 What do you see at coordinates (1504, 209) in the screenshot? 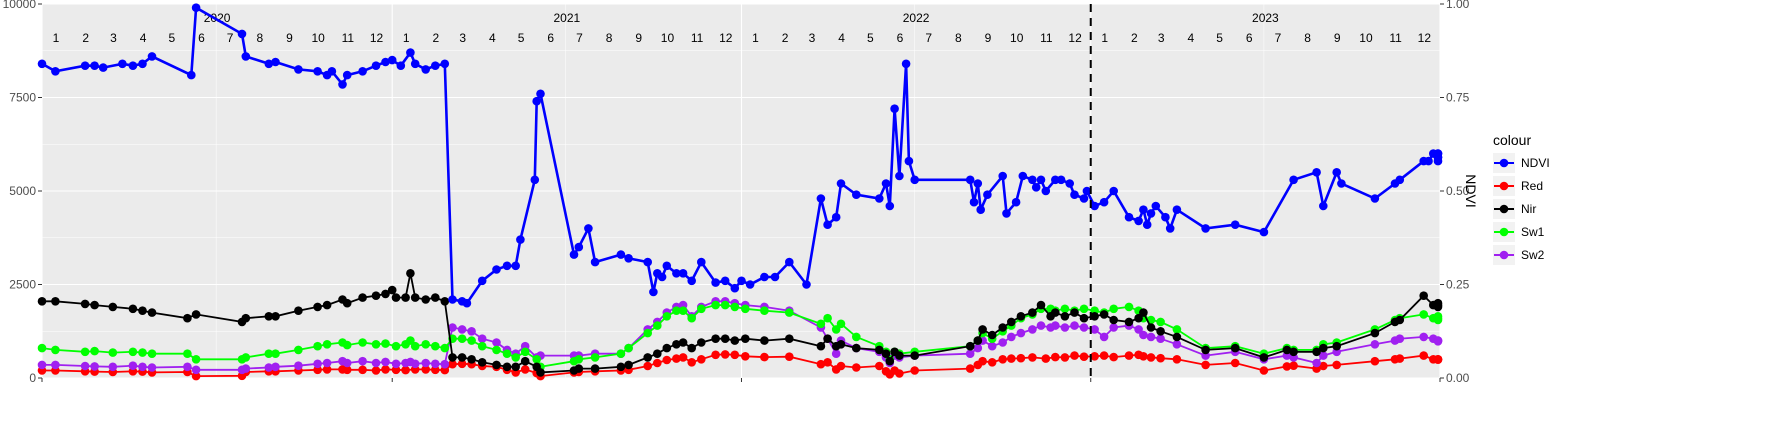
I see `legend-key-nir` at bounding box center [1504, 209].